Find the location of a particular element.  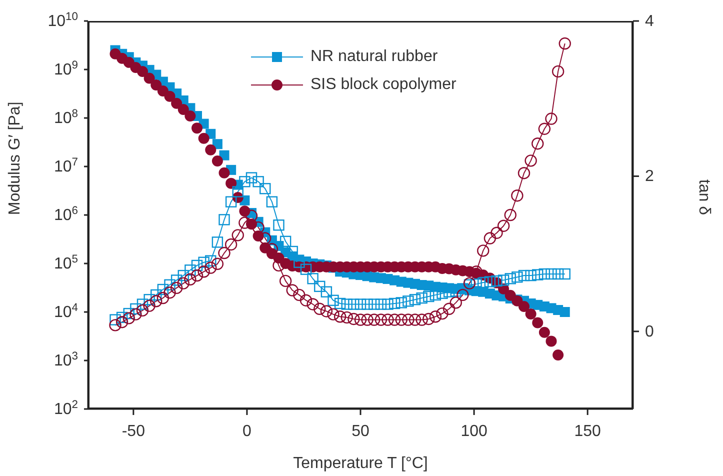

legend-label: SIS block copolymer is located at coordinates (383, 85).